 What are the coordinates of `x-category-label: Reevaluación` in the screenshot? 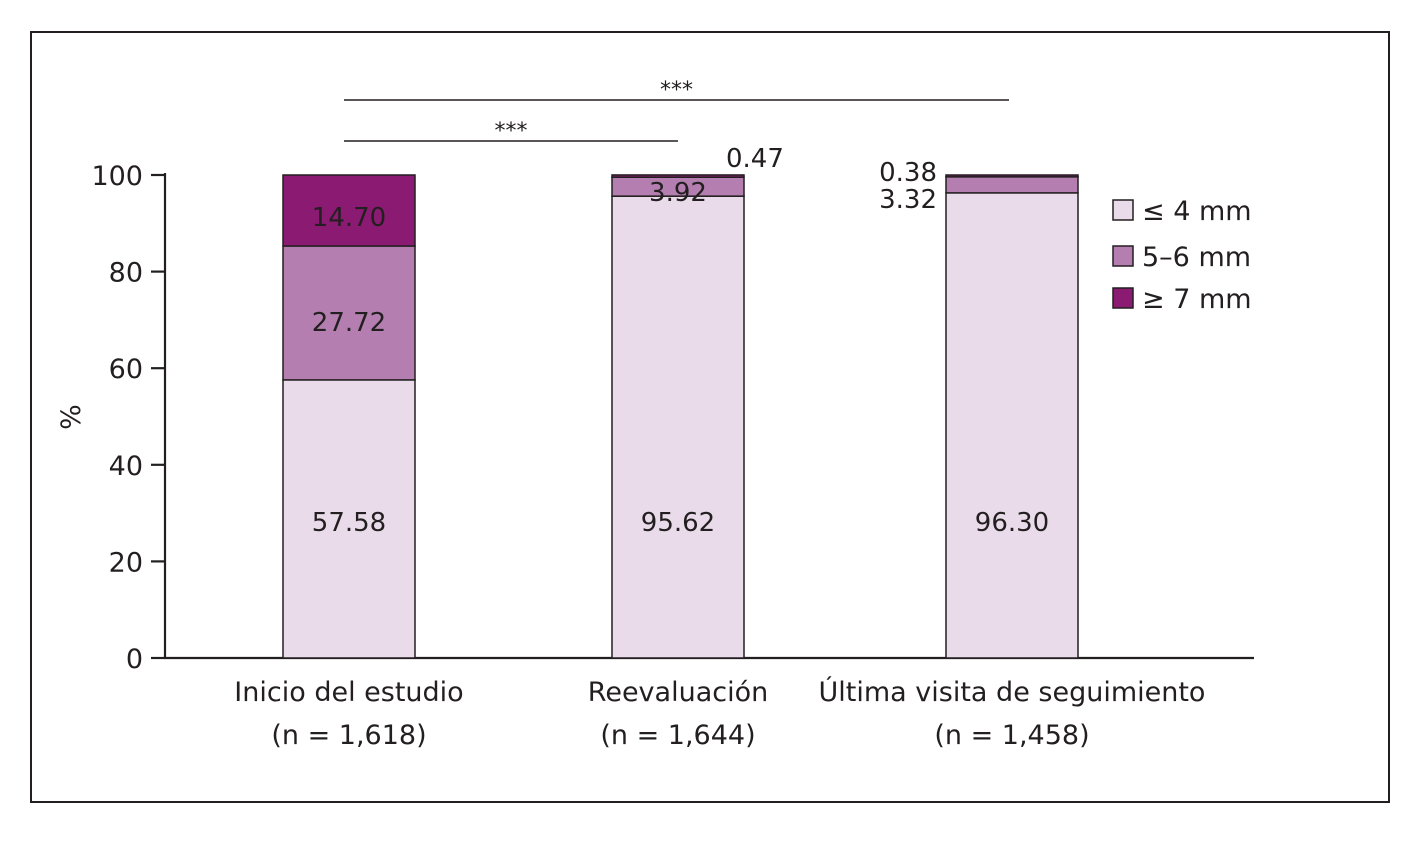 It's located at (678, 692).